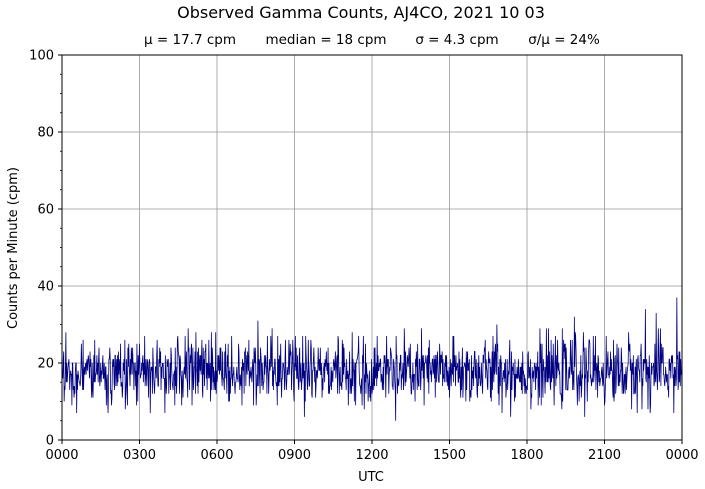 Image resolution: width=705 pixels, height=489 pixels. I want to click on y-tick-label: 100, so click(41, 56).